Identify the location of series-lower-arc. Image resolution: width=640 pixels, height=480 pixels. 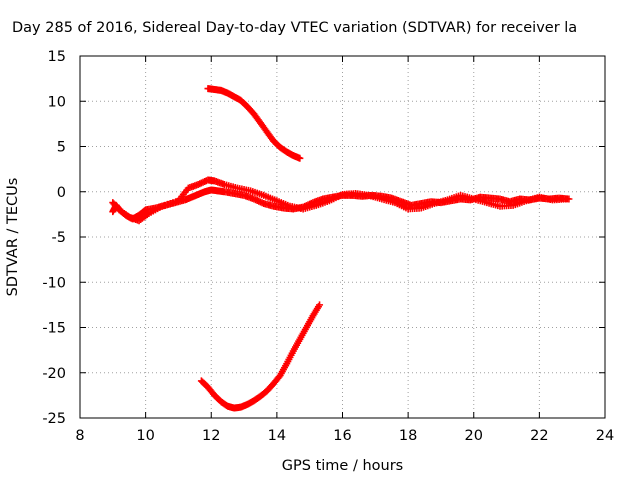
(260, 356).